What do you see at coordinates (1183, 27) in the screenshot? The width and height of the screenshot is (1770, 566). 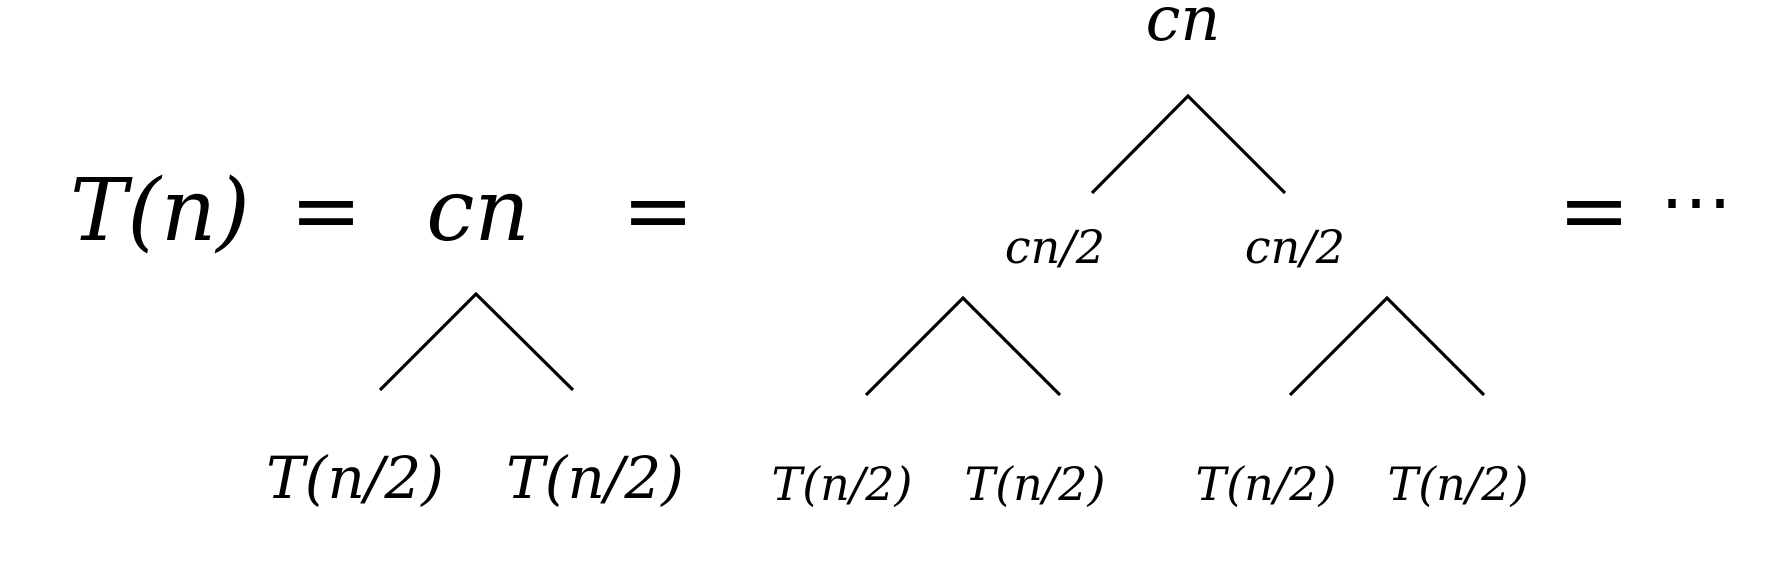 I see `tree2-root-cn: cn` at bounding box center [1183, 27].